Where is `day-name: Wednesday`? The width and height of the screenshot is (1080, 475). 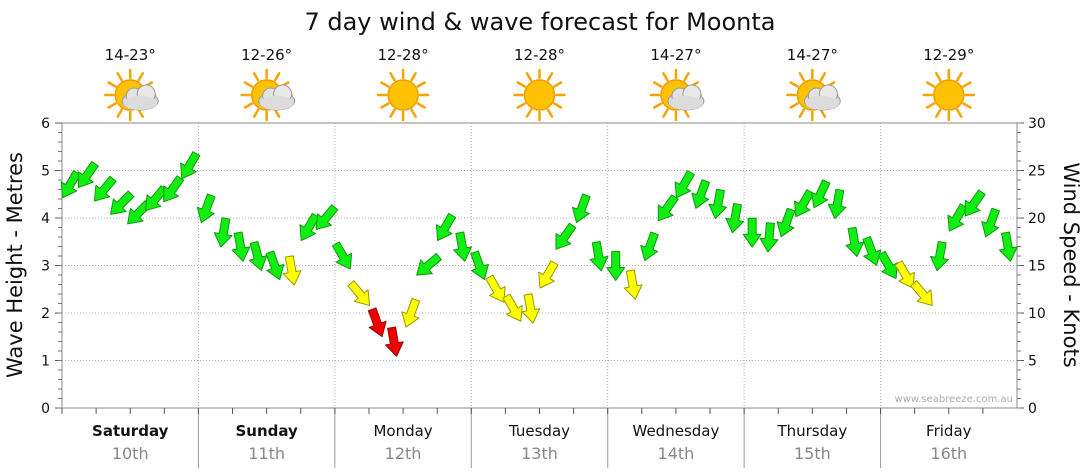
day-name: Wednesday is located at coordinates (676, 431).